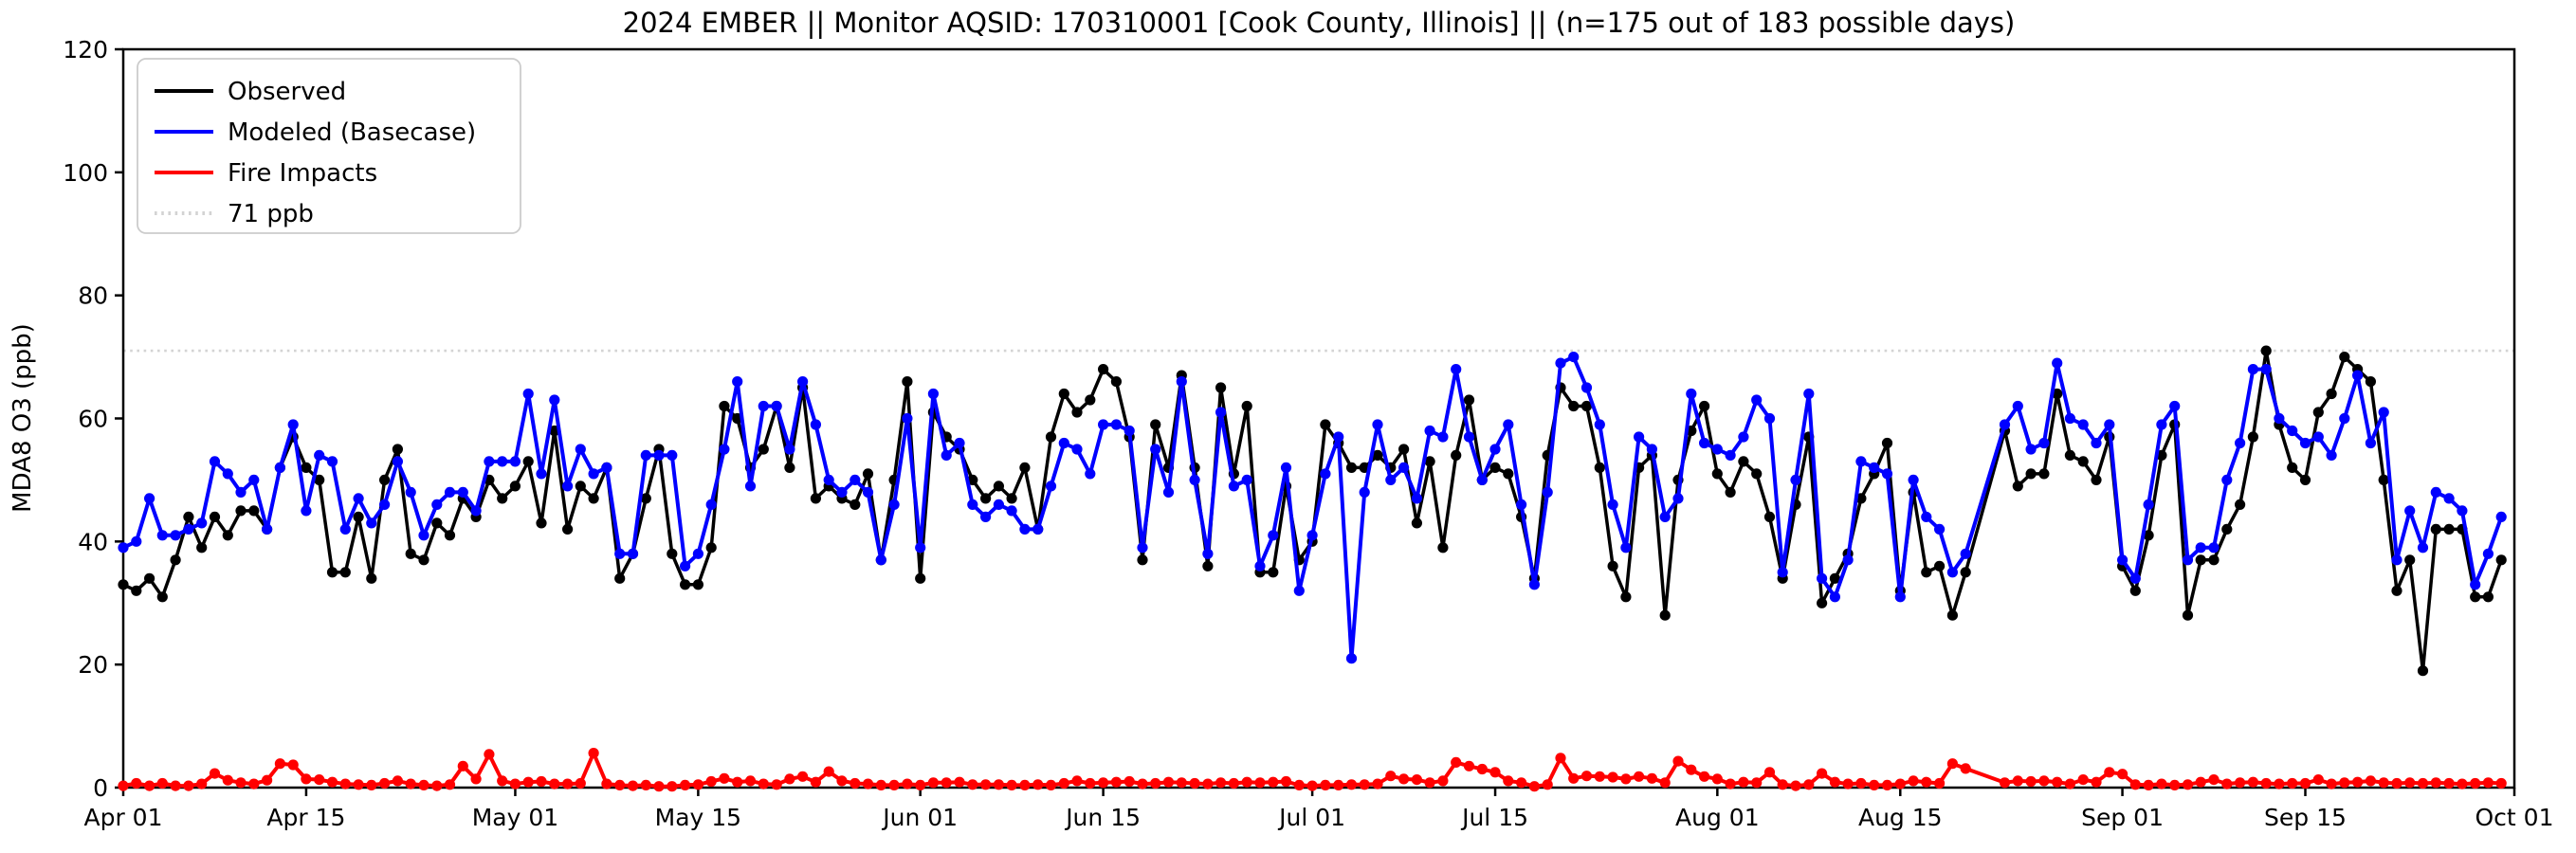 This screenshot has height=853, width=2576. What do you see at coordinates (1717, 817) in the screenshot?
I see `x-tick-label: Aug 01` at bounding box center [1717, 817].